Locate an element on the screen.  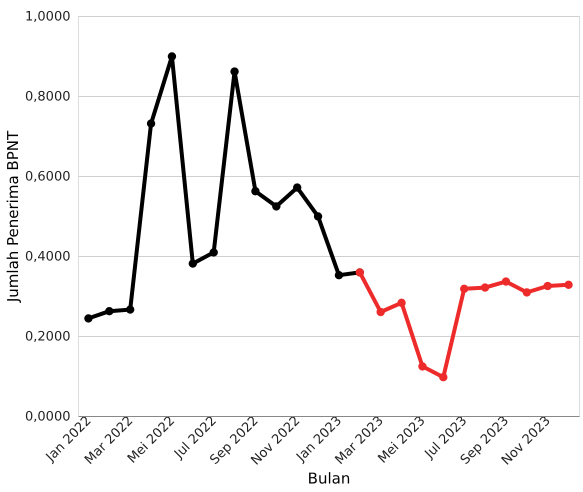
x-axis-title: Bulan is located at coordinates (329, 479).